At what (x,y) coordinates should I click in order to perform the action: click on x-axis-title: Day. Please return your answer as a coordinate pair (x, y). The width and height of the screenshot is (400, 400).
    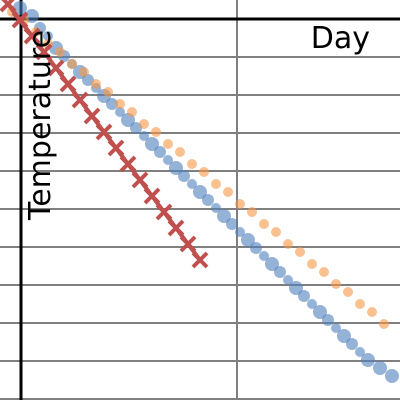
    Looking at the image, I should click on (340, 38).